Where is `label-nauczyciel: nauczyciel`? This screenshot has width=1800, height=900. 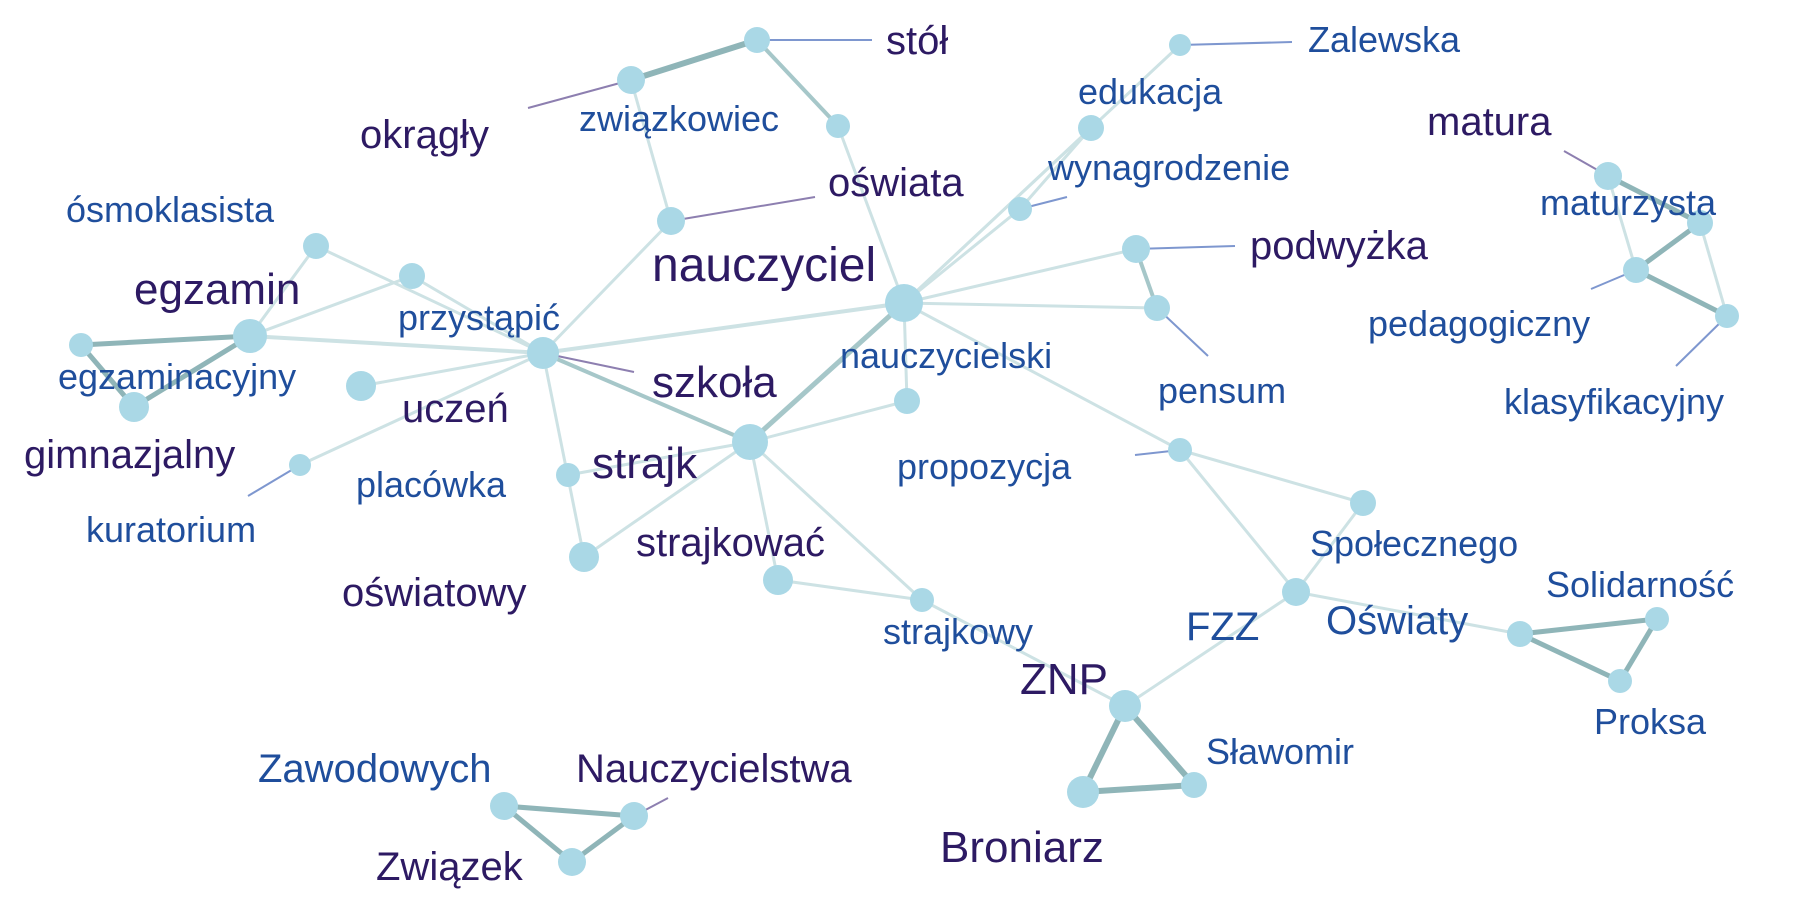
label-nauczyciel: nauczyciel is located at coordinates (764, 265).